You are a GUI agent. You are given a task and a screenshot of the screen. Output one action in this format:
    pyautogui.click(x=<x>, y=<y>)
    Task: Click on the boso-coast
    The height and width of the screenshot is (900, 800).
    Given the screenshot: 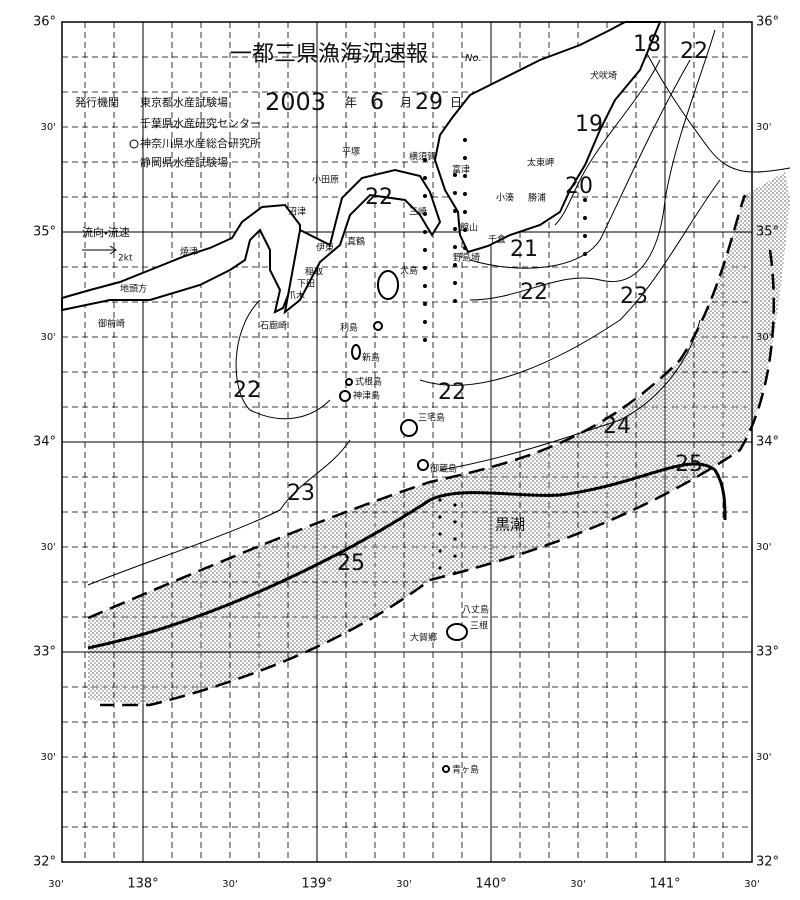 What is the action you would take?
    pyautogui.click(x=547, y=137)
    